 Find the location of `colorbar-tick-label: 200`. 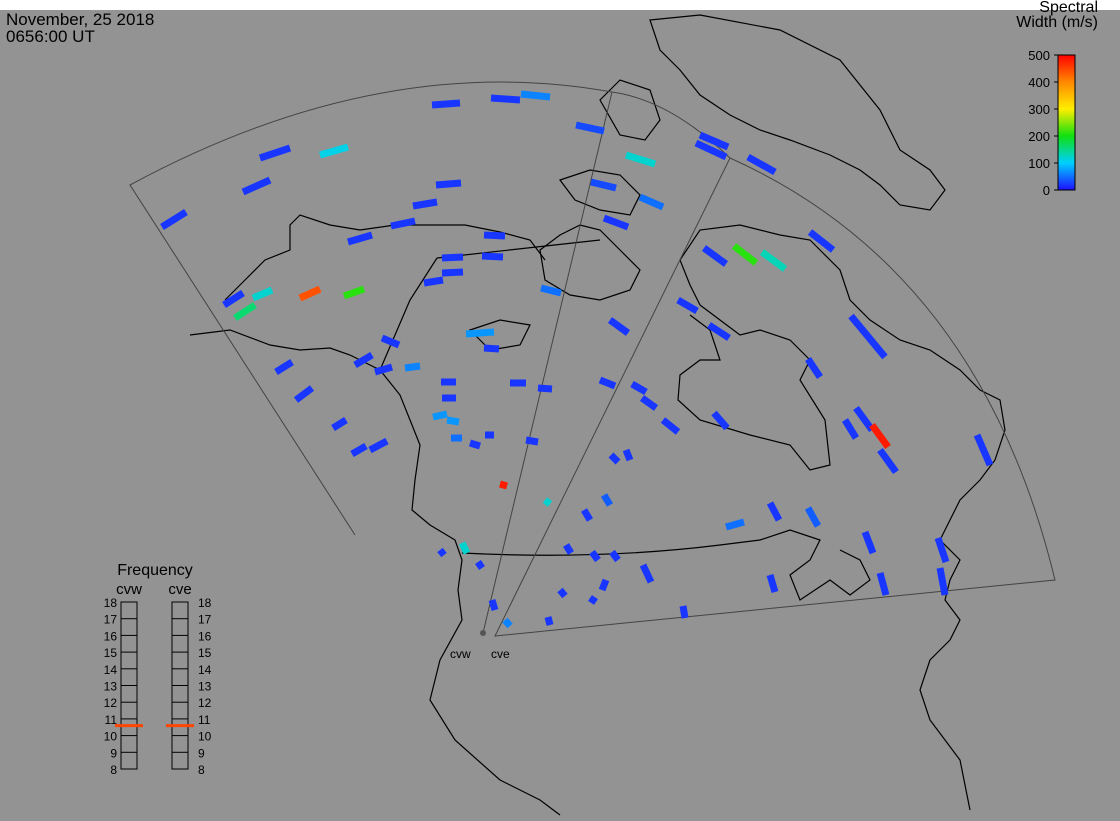

colorbar-tick-label: 200 is located at coordinates (1039, 136).